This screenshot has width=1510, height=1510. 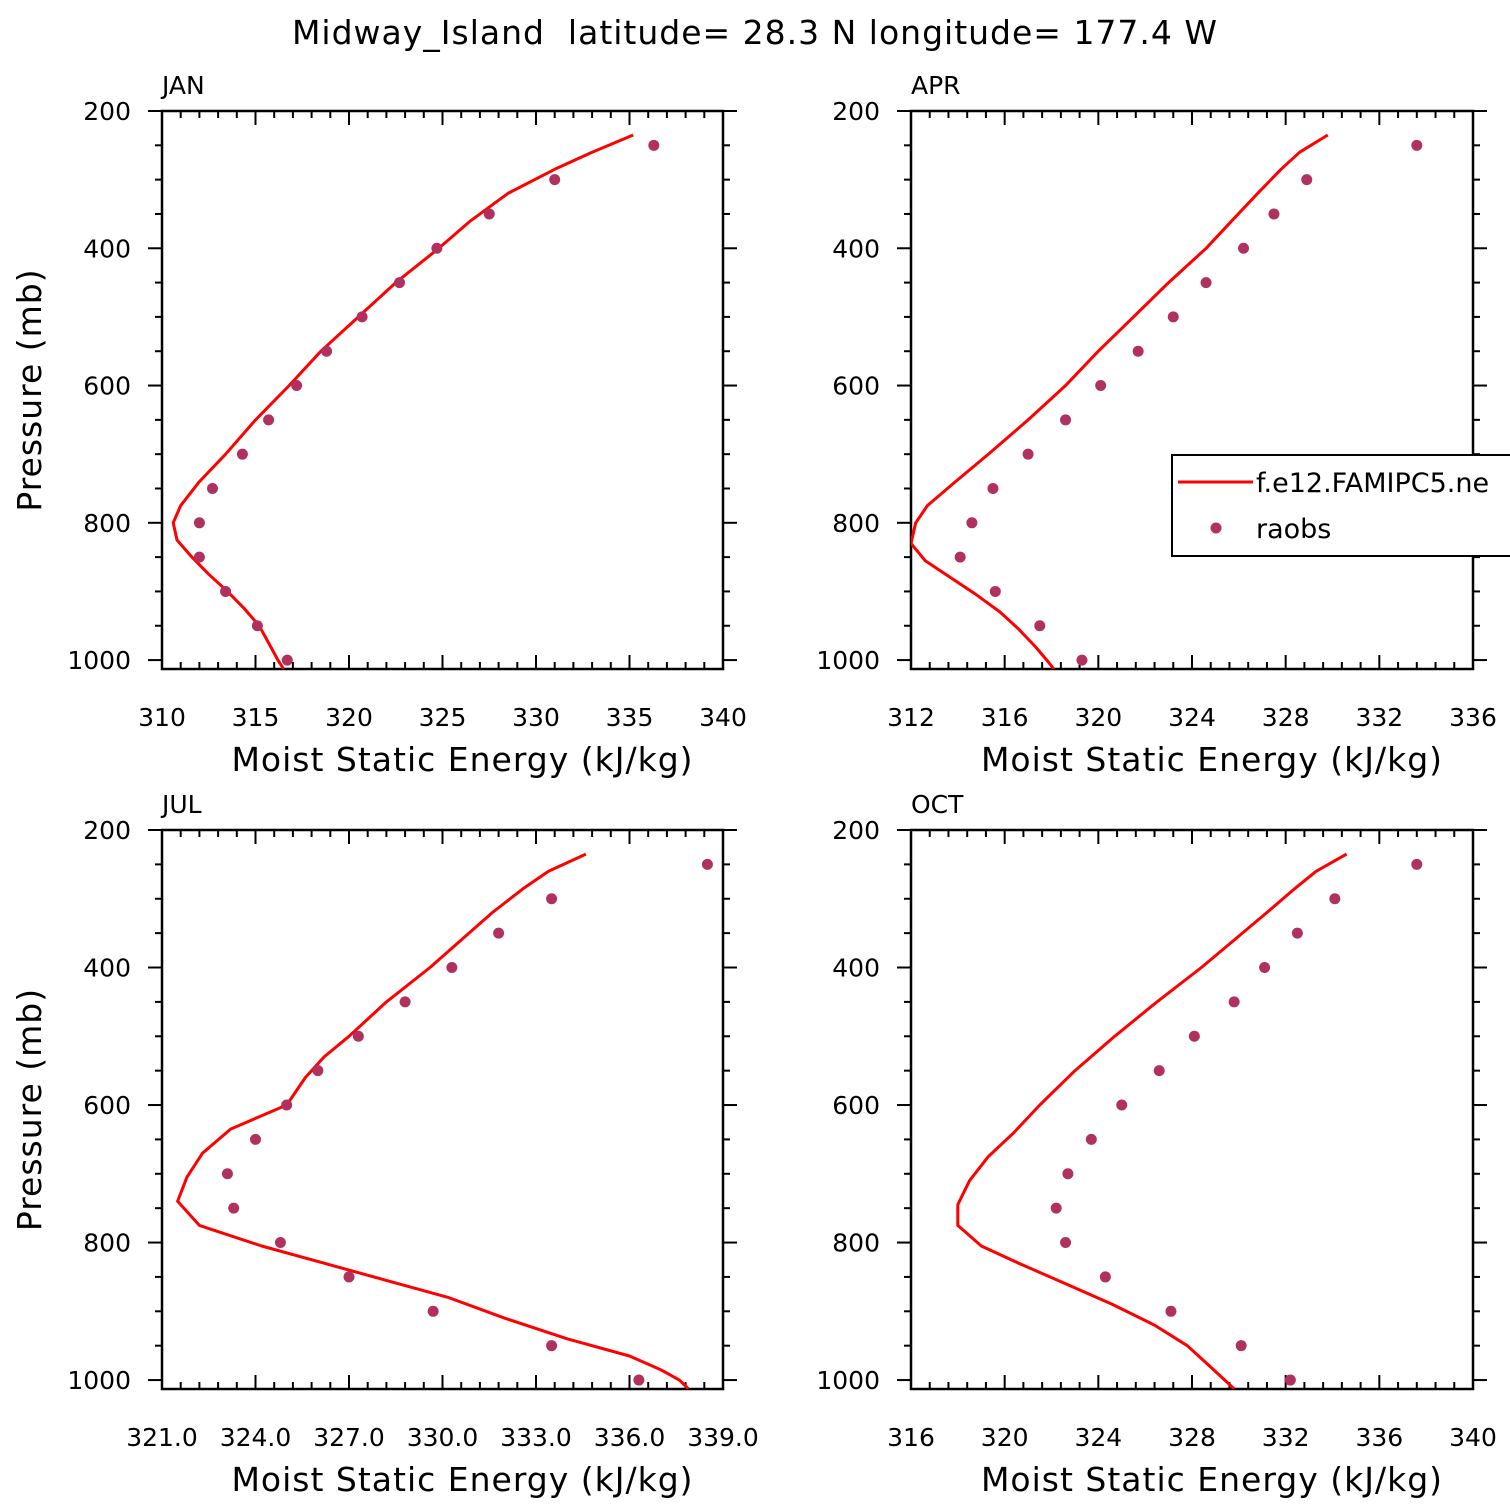 I want to click on x-tick-label: 330, so click(x=536, y=717).